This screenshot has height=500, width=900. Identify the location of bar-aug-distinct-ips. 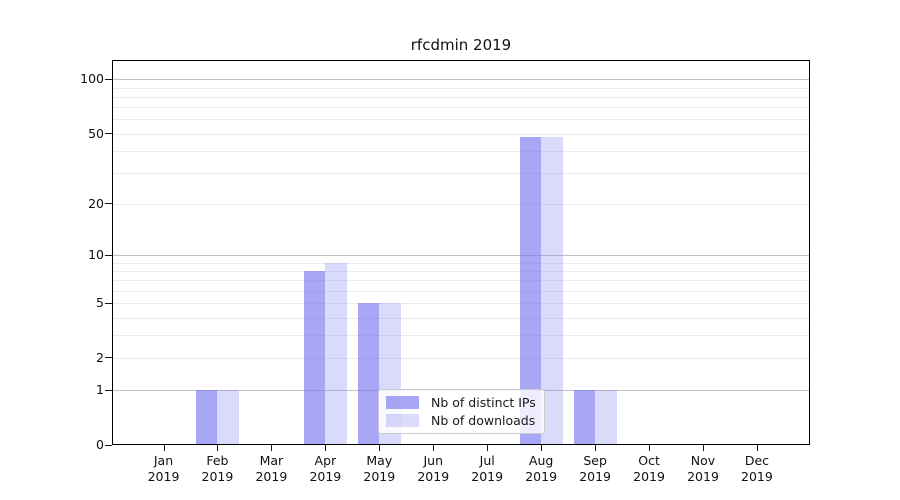
(530, 290).